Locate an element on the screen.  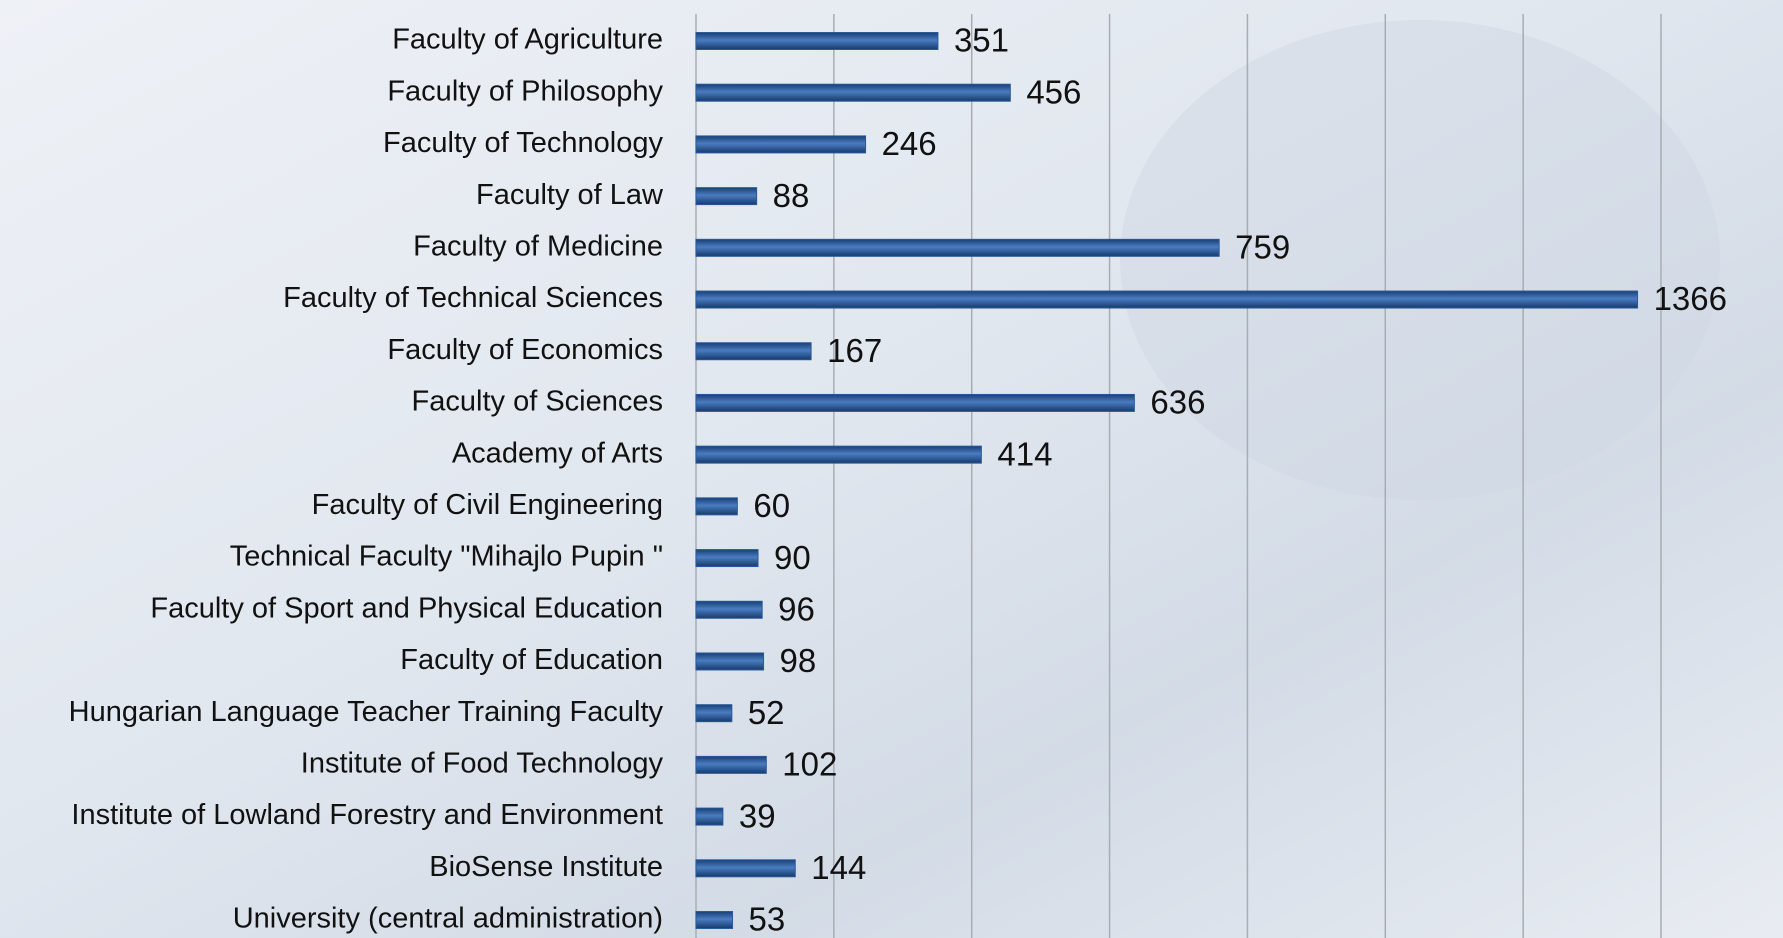
value-label: 759 is located at coordinates (1262, 247).